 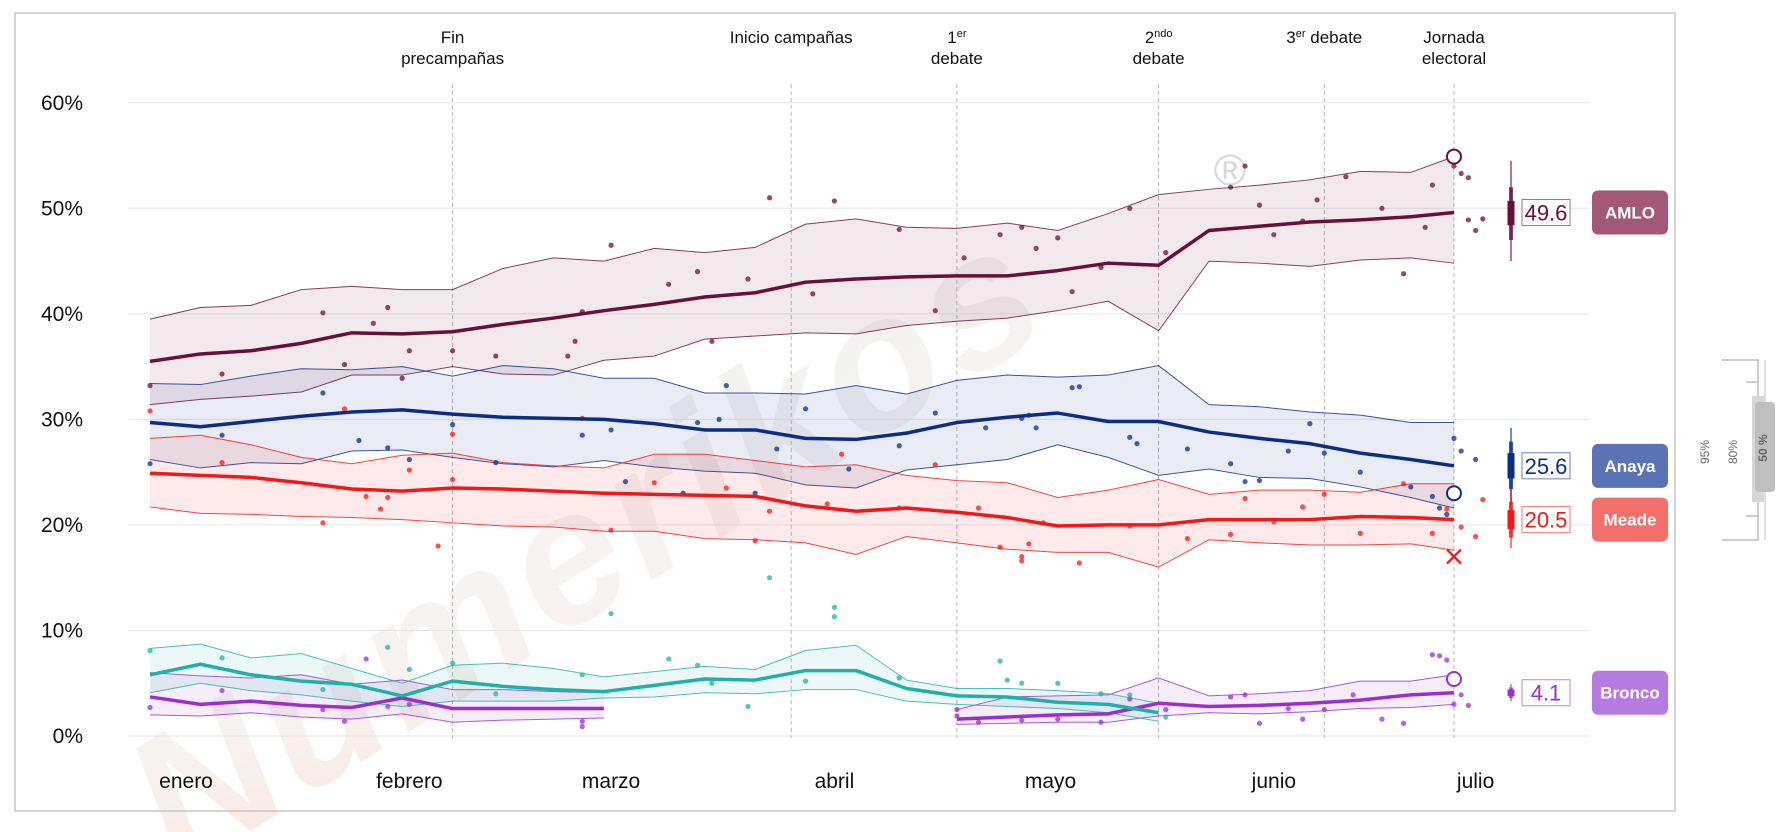 What do you see at coordinates (1475, 781) in the screenshot?
I see `x-month-label: julio` at bounding box center [1475, 781].